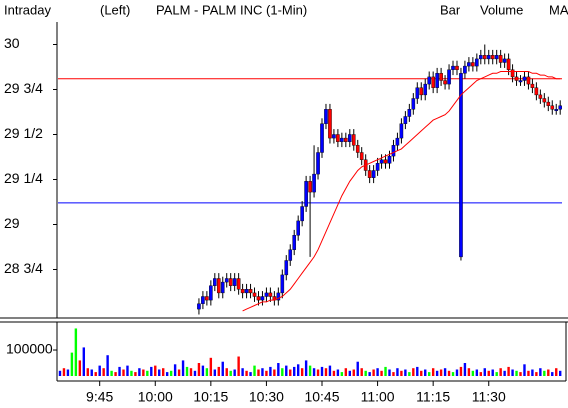 The height and width of the screenshot is (408, 568). I want to click on y-tick-label: 29 1/2, so click(23, 133).